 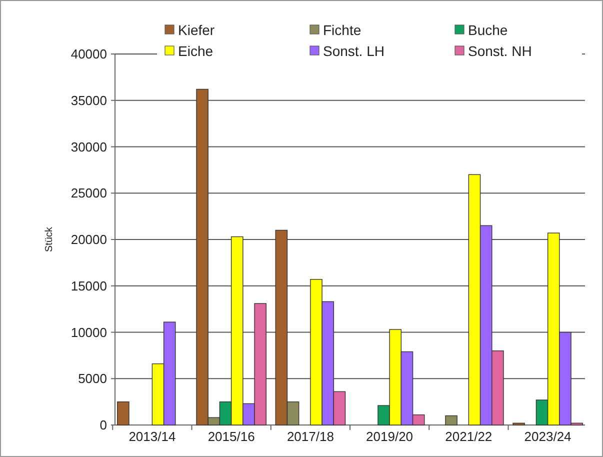 What do you see at coordinates (500, 50) in the screenshot?
I see `legend-label: Sonst. NH` at bounding box center [500, 50].